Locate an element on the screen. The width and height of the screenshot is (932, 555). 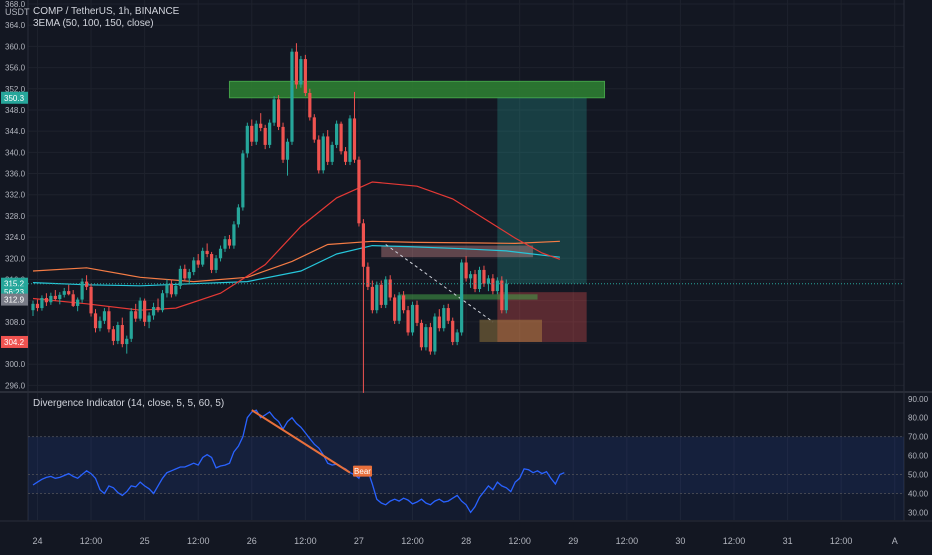
symbol-title: COMP / TetherUS, 1h, BINANCE is located at coordinates (106, 11).